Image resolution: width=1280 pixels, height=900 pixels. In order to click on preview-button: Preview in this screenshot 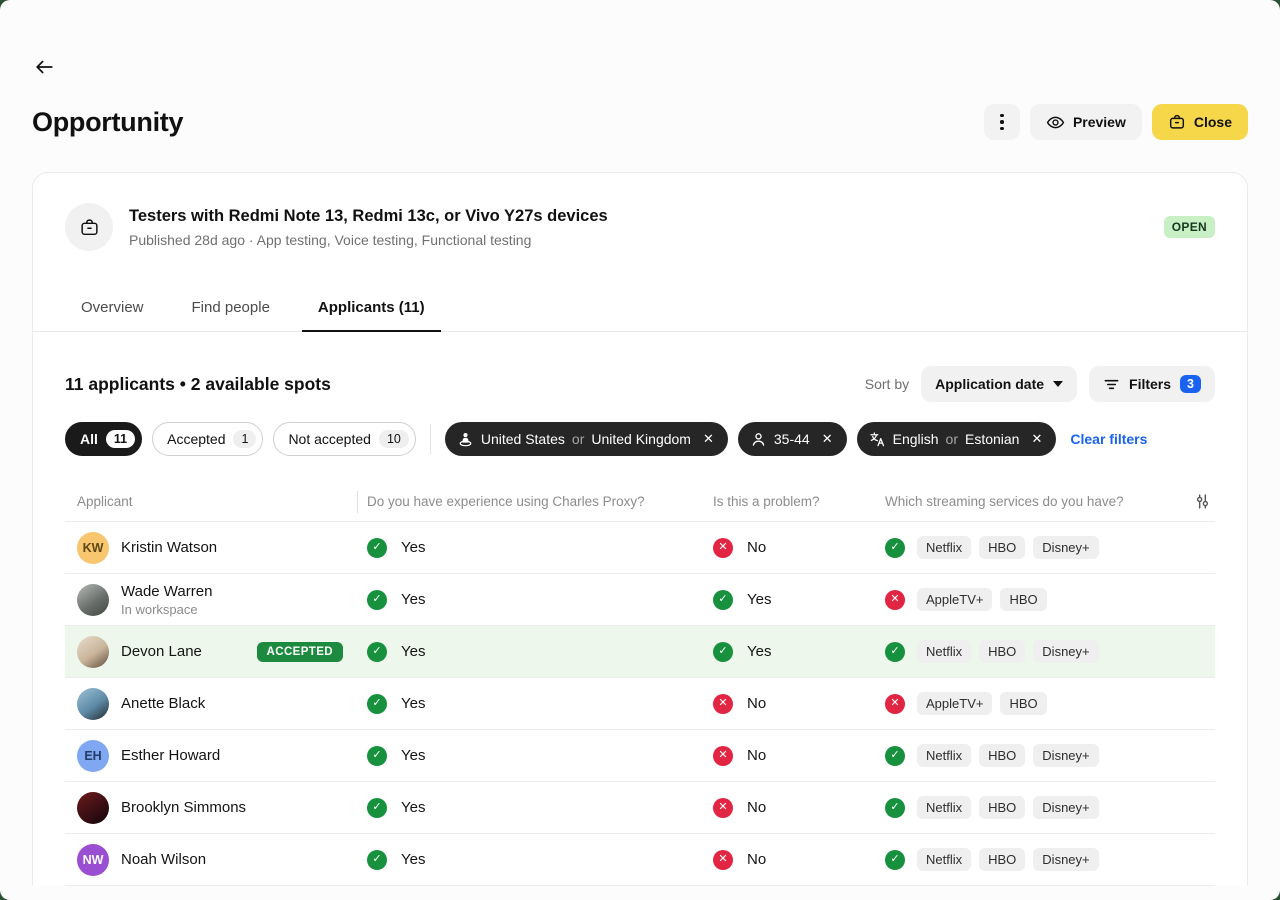, I will do `click(1085, 122)`.